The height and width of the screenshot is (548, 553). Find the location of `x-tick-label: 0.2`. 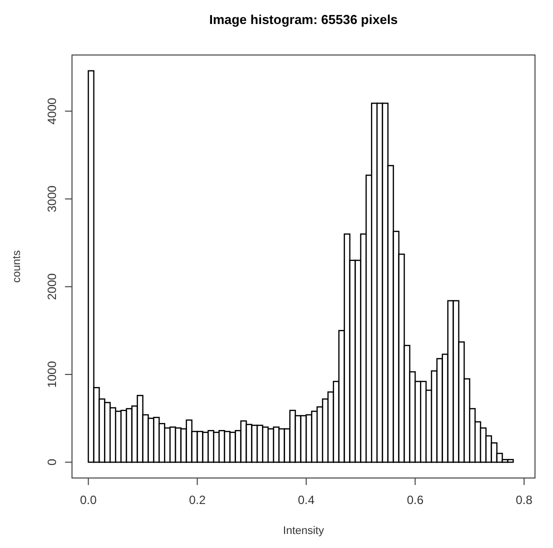

x-tick-label: 0.2 is located at coordinates (197, 500).